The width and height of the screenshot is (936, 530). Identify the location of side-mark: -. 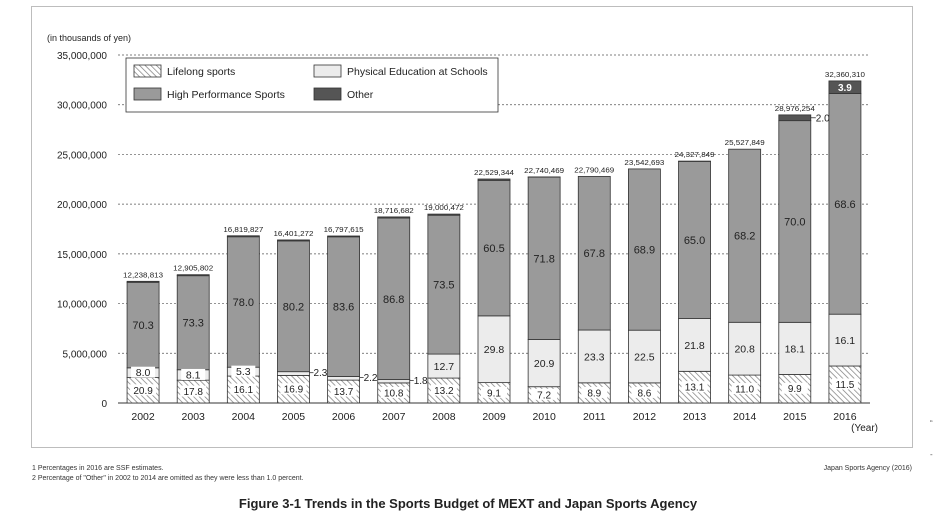
(931, 454).